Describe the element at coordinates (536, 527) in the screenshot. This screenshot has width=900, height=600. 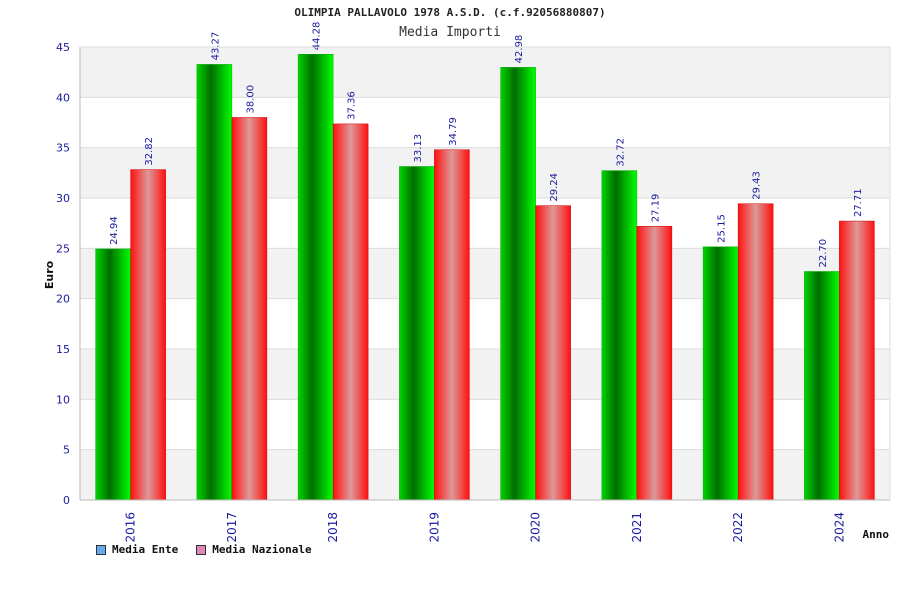
I see `x-tick-label: 2020` at that location.